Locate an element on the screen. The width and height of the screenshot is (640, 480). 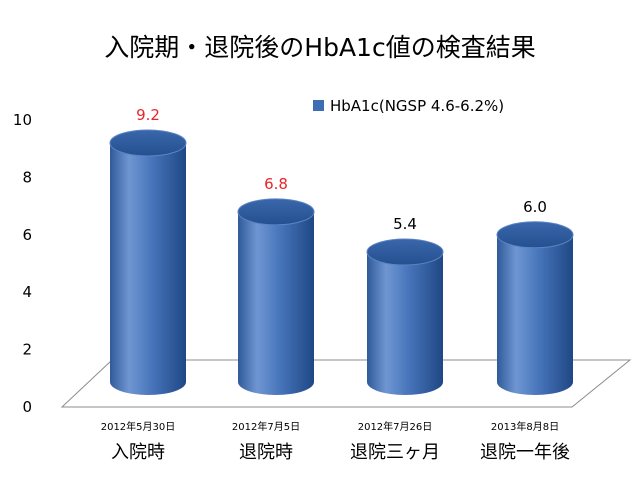
x-date-label: 2012年7月5日 is located at coordinates (266, 426).